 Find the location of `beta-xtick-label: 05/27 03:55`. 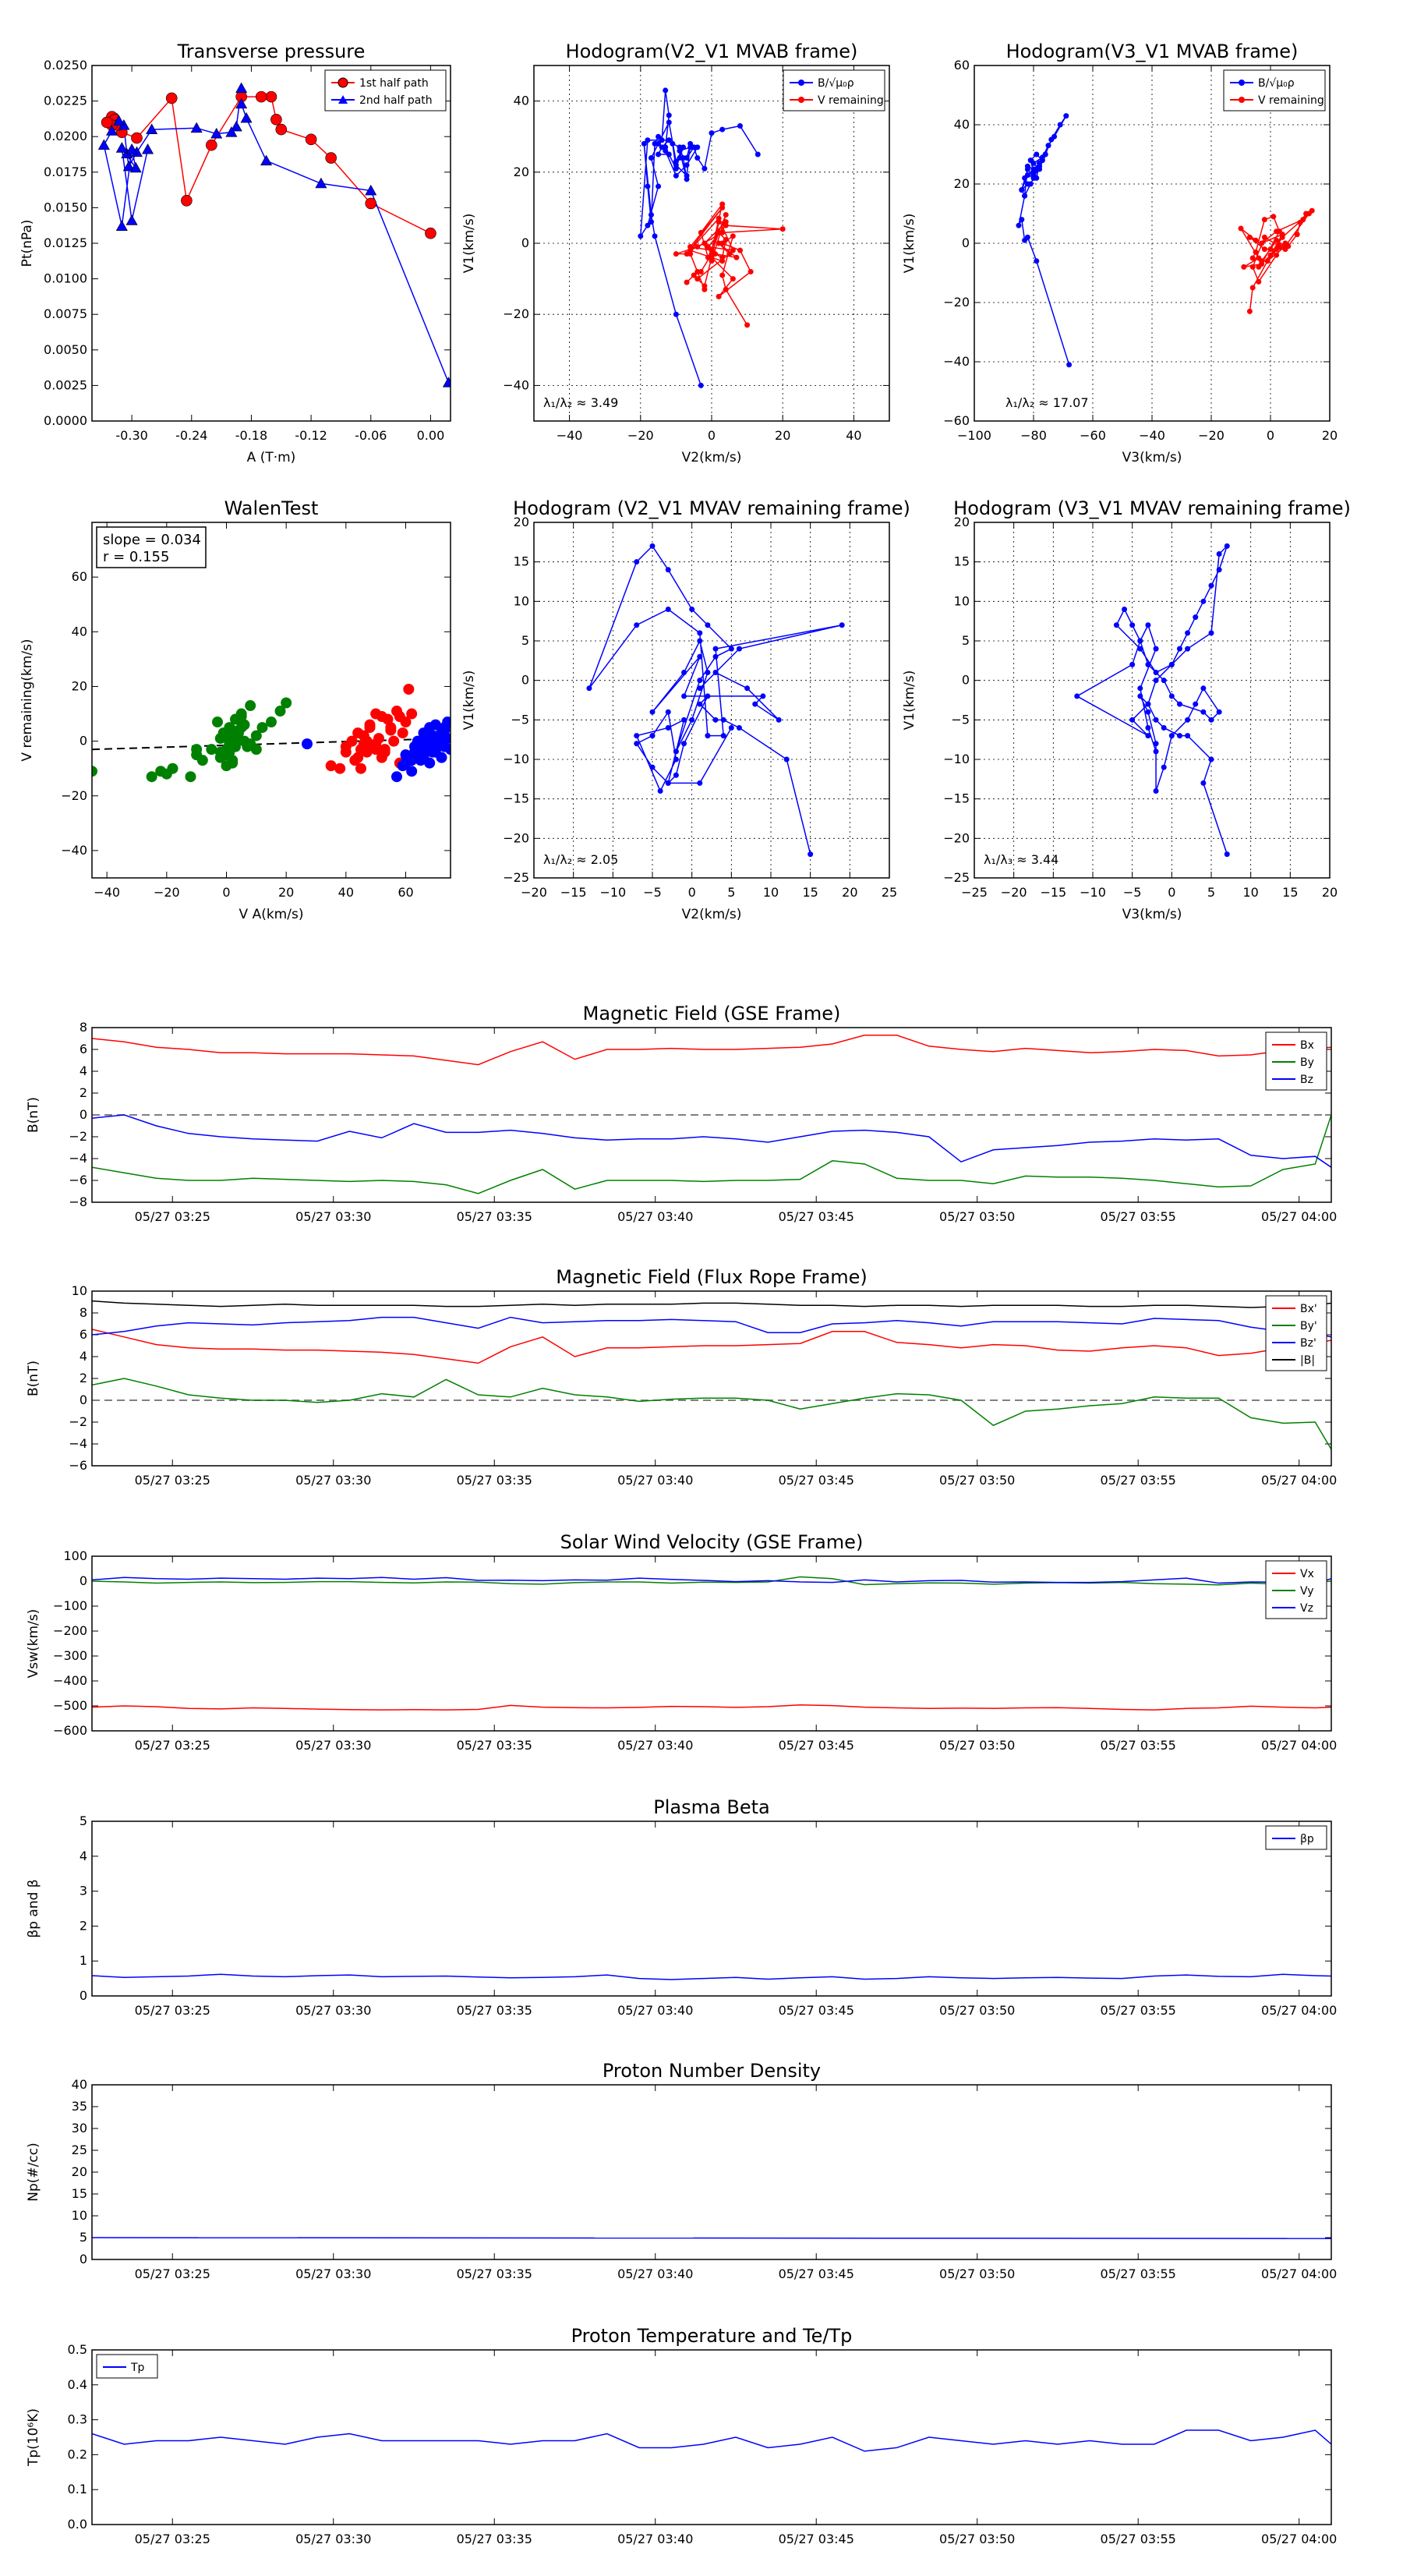

beta-xtick-label: 05/27 03:55 is located at coordinates (1138, 2010).